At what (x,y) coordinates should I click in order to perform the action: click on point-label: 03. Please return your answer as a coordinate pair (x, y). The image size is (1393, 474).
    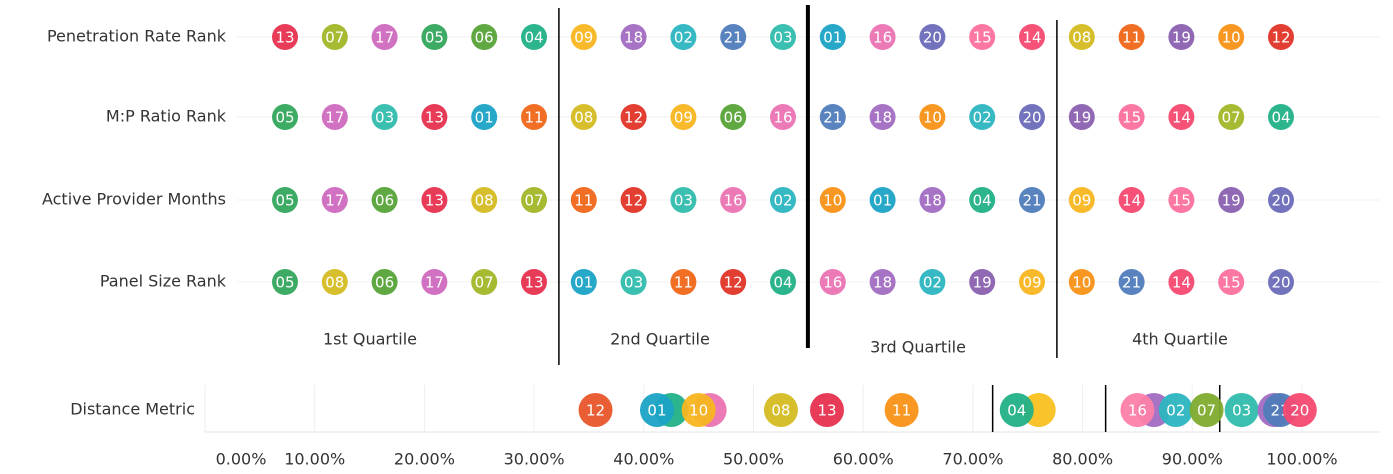
    Looking at the image, I should click on (1241, 411).